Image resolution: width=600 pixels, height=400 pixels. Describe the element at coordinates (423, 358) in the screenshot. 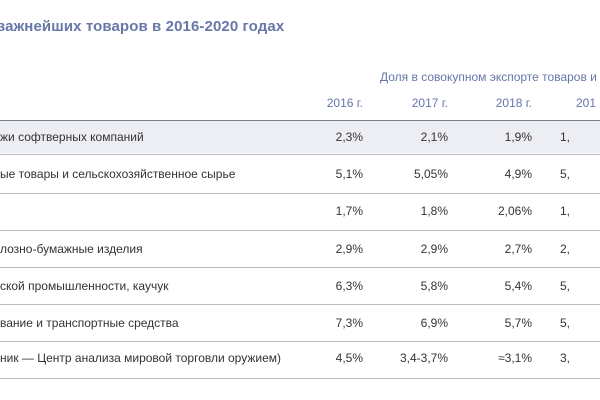

I see `cell-value-2017: 3,4-3,7%` at that location.